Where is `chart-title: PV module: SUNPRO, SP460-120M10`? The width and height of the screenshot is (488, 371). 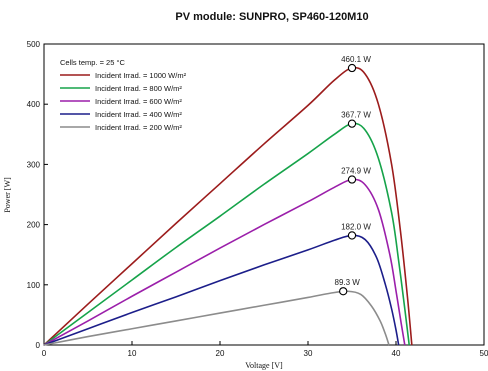
chart-title: PV module: SUNPRO, SP460-120M10 is located at coordinates (271, 17).